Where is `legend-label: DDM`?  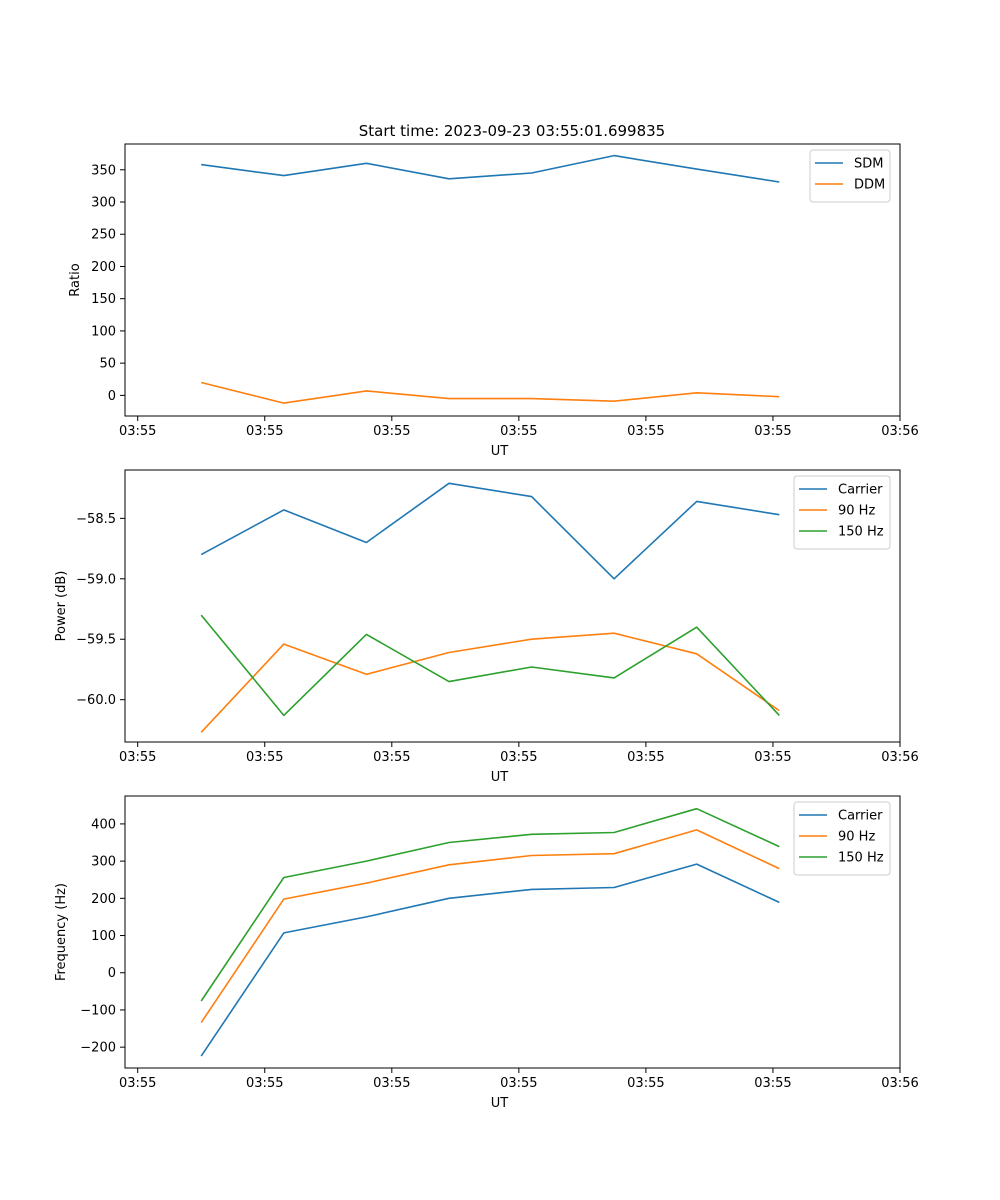
legend-label: DDM is located at coordinates (869, 185).